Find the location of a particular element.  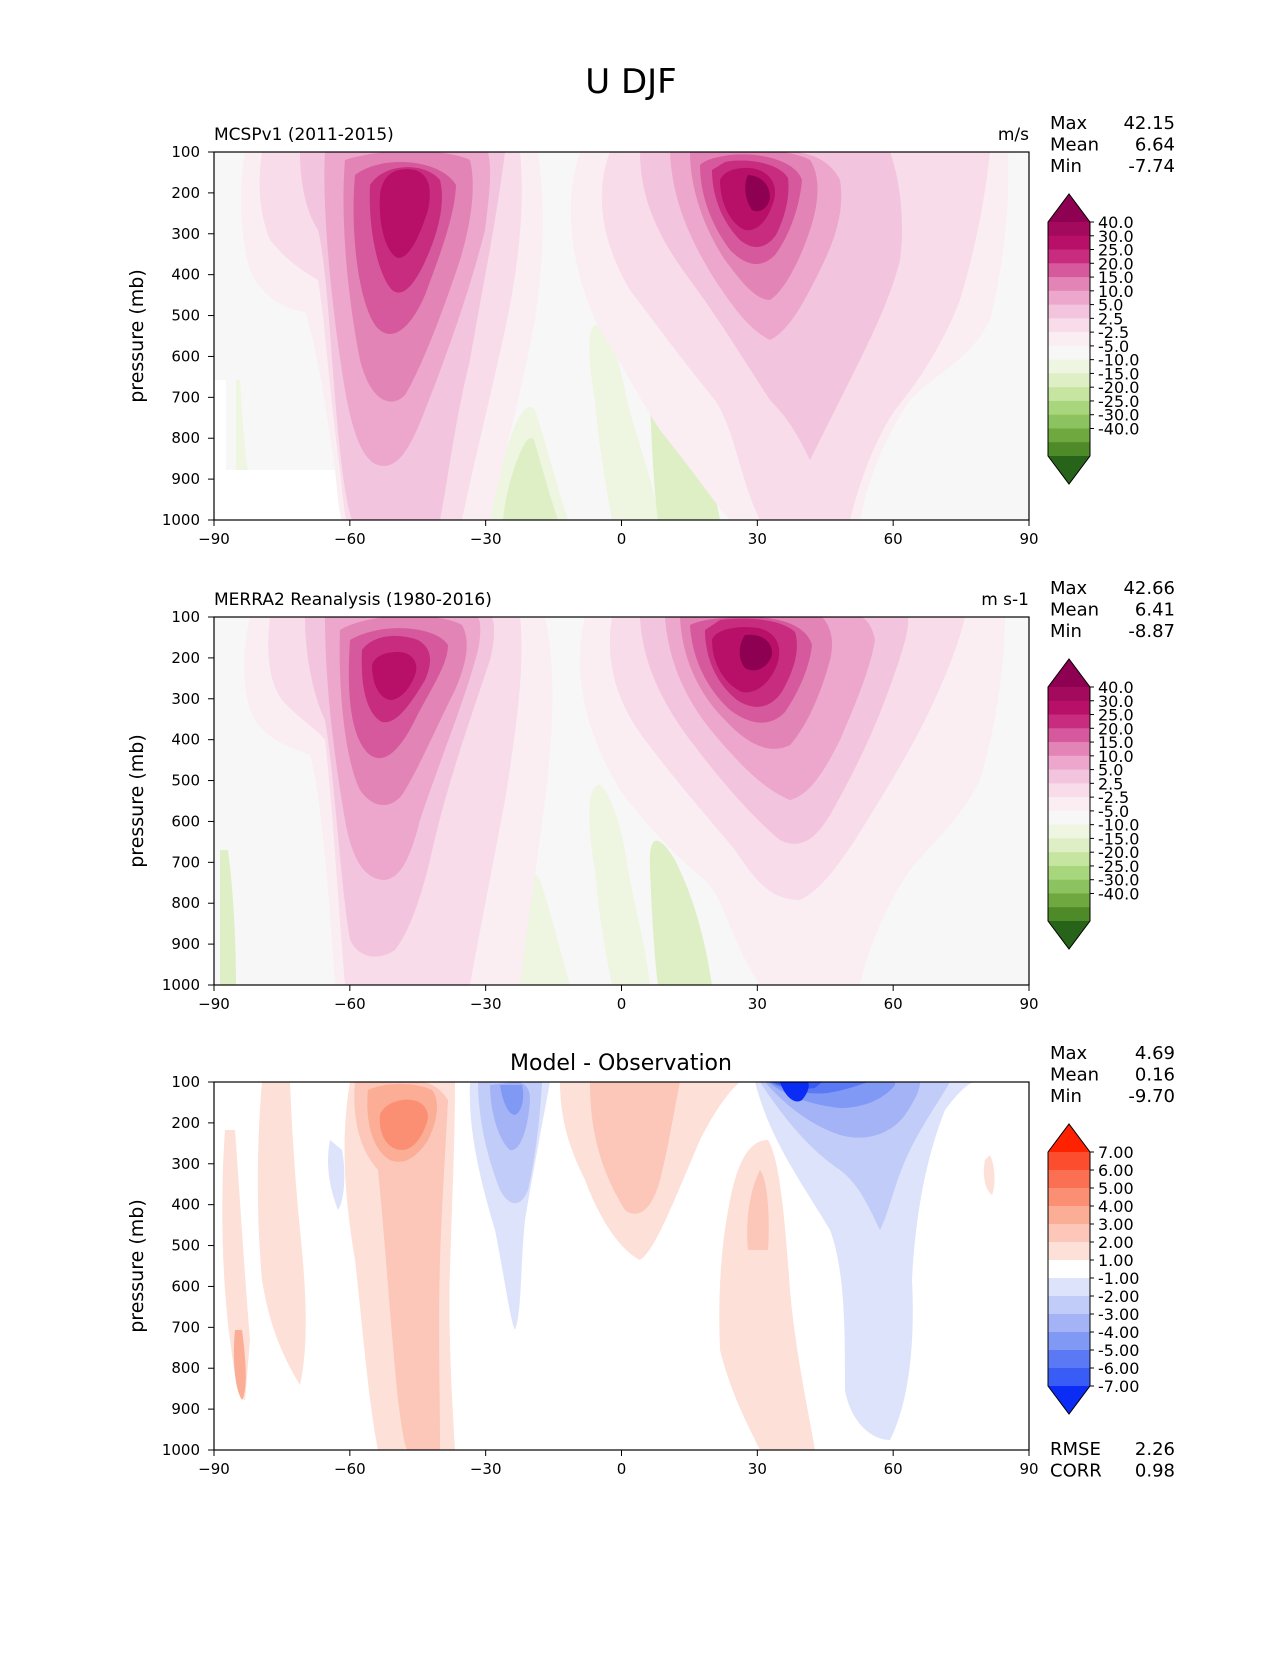

contour-field-difference is located at coordinates (621, 1266).